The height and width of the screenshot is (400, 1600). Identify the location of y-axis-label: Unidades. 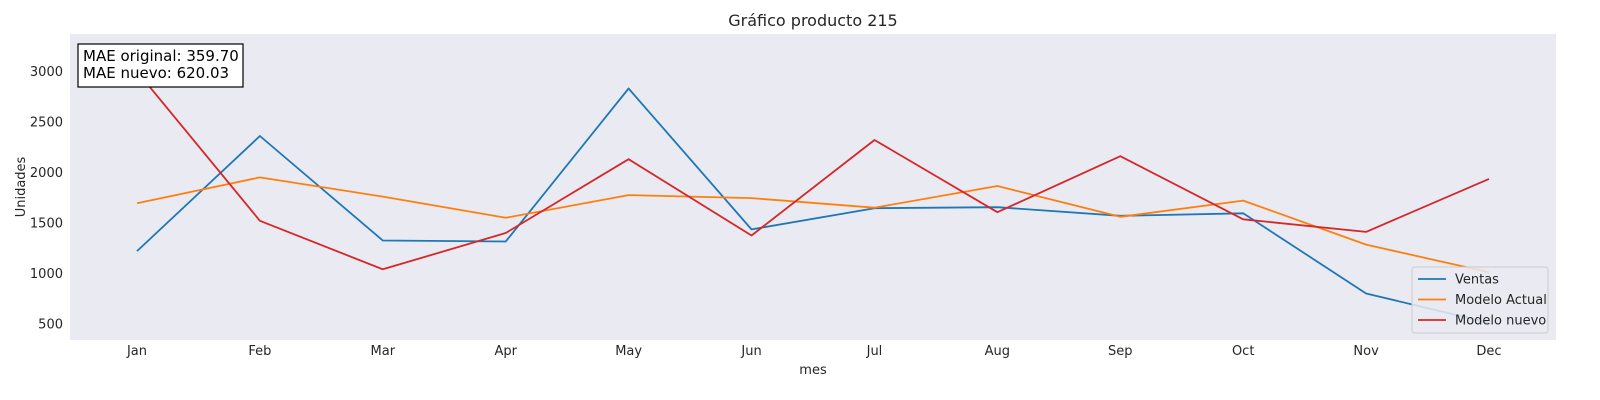
(21, 186).